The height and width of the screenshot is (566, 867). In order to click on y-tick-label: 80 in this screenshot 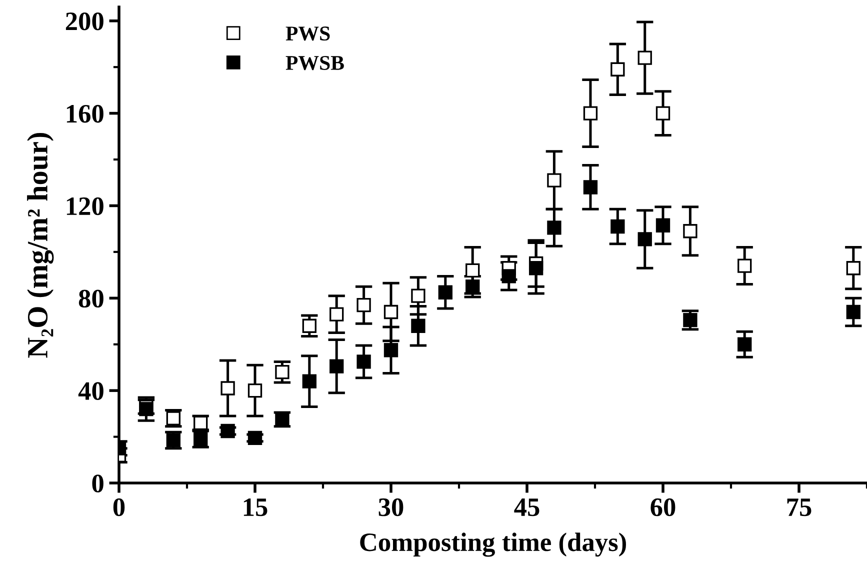, I will do `click(91, 299)`.